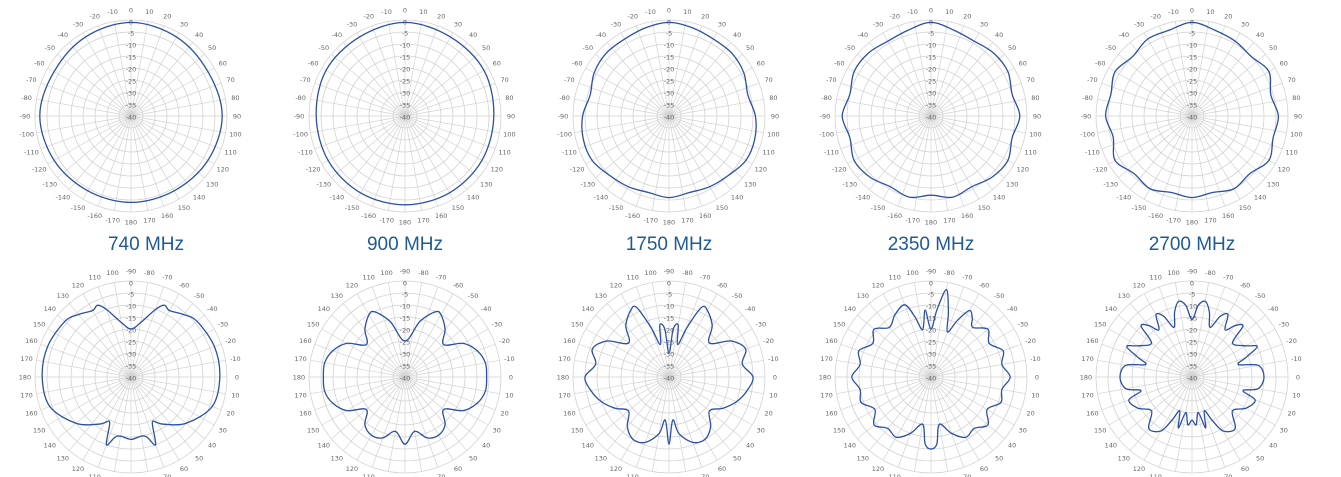 This screenshot has height=477, width=1341. Describe the element at coordinates (569, 341) in the screenshot. I see `angle-tick-label: 160` at that location.